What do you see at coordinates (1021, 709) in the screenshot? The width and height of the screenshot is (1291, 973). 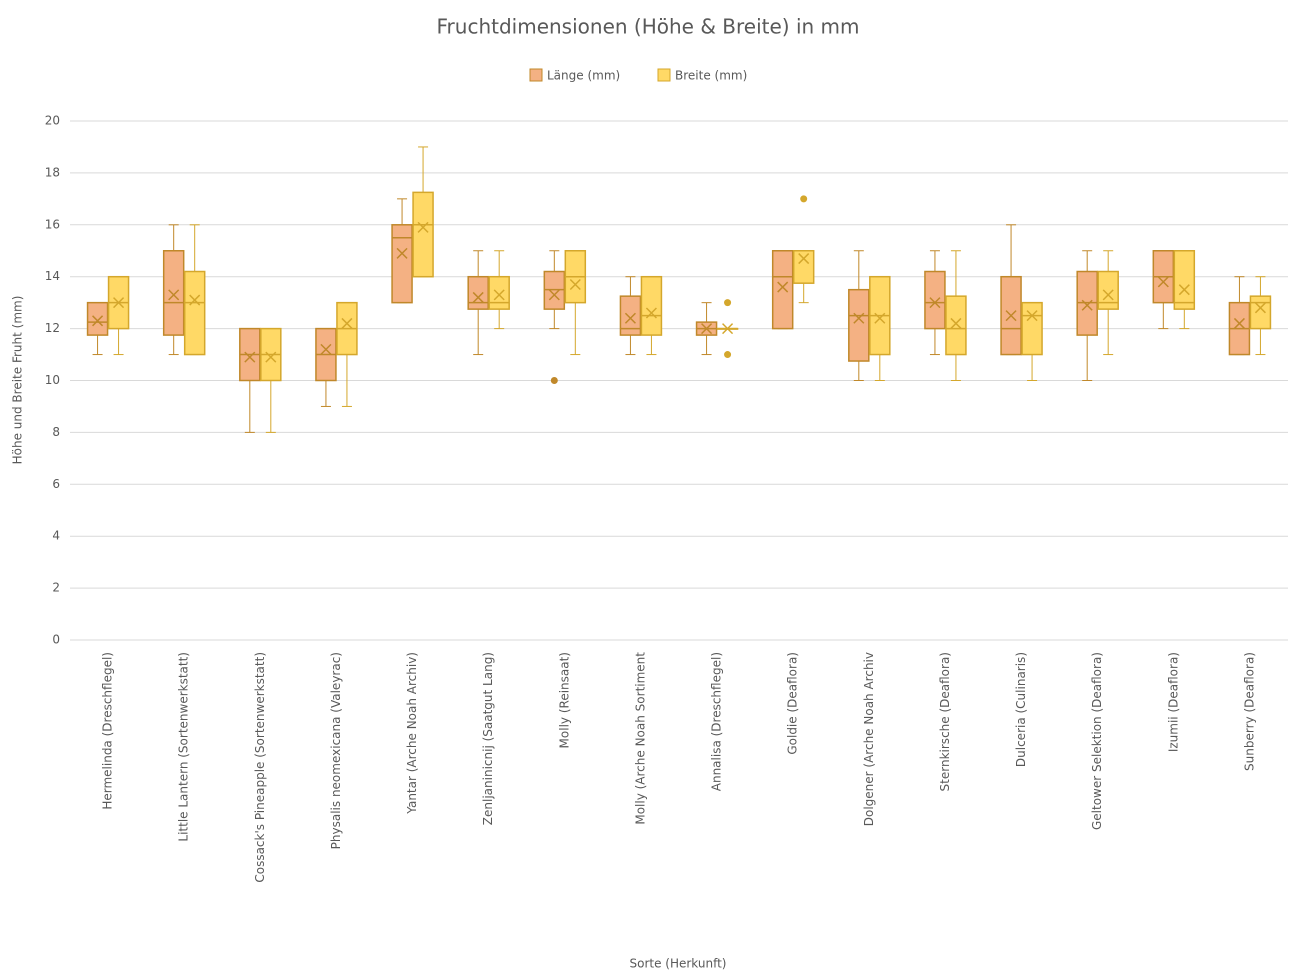 I see `x-tick-label: Dulceria (Culinaris)` at bounding box center [1021, 709].